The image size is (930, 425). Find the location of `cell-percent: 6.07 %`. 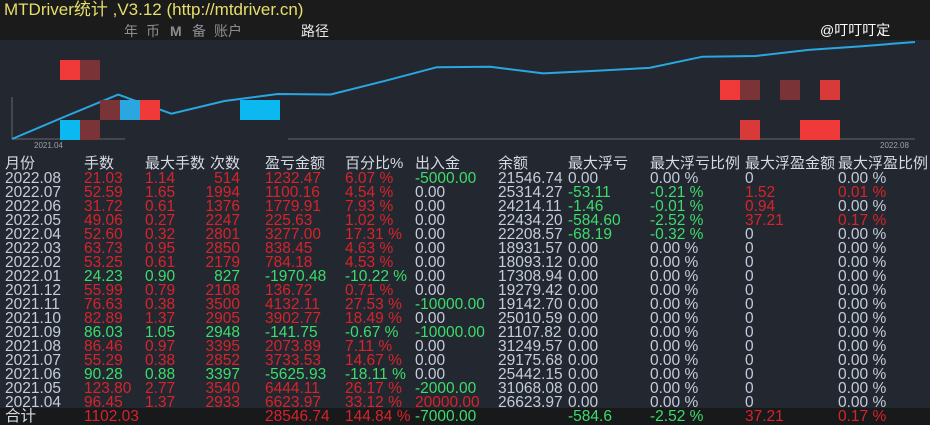

cell-percent: 6.07 % is located at coordinates (369, 178).